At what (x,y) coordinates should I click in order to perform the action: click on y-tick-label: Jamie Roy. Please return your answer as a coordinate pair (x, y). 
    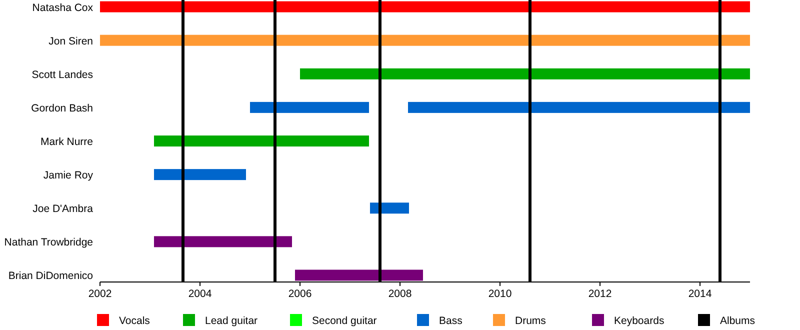
    Looking at the image, I should click on (68, 176).